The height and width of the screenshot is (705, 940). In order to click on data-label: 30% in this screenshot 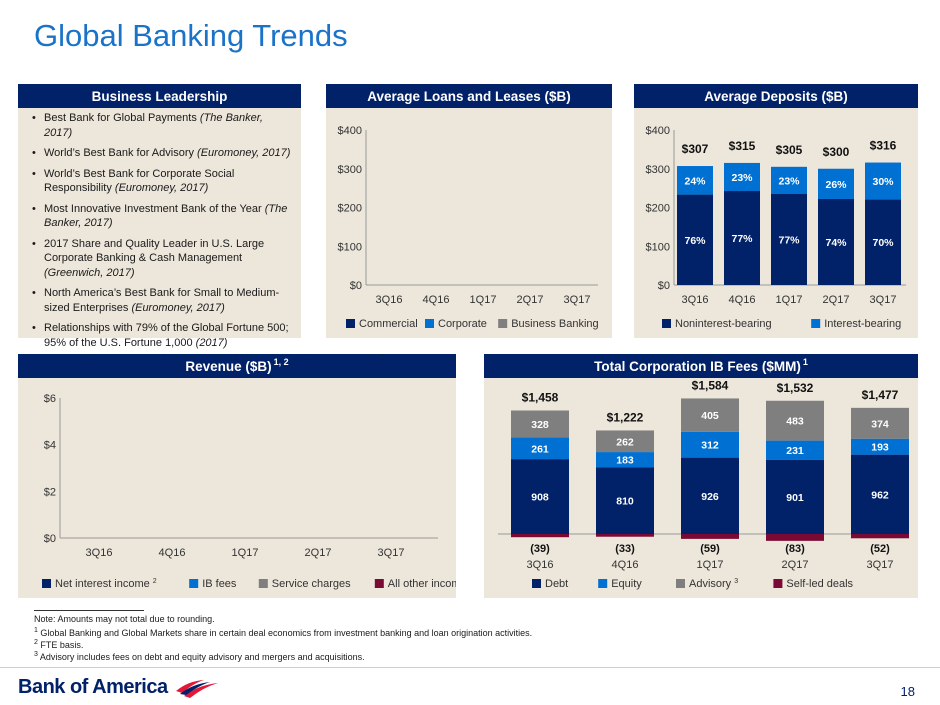, I will do `click(883, 182)`.